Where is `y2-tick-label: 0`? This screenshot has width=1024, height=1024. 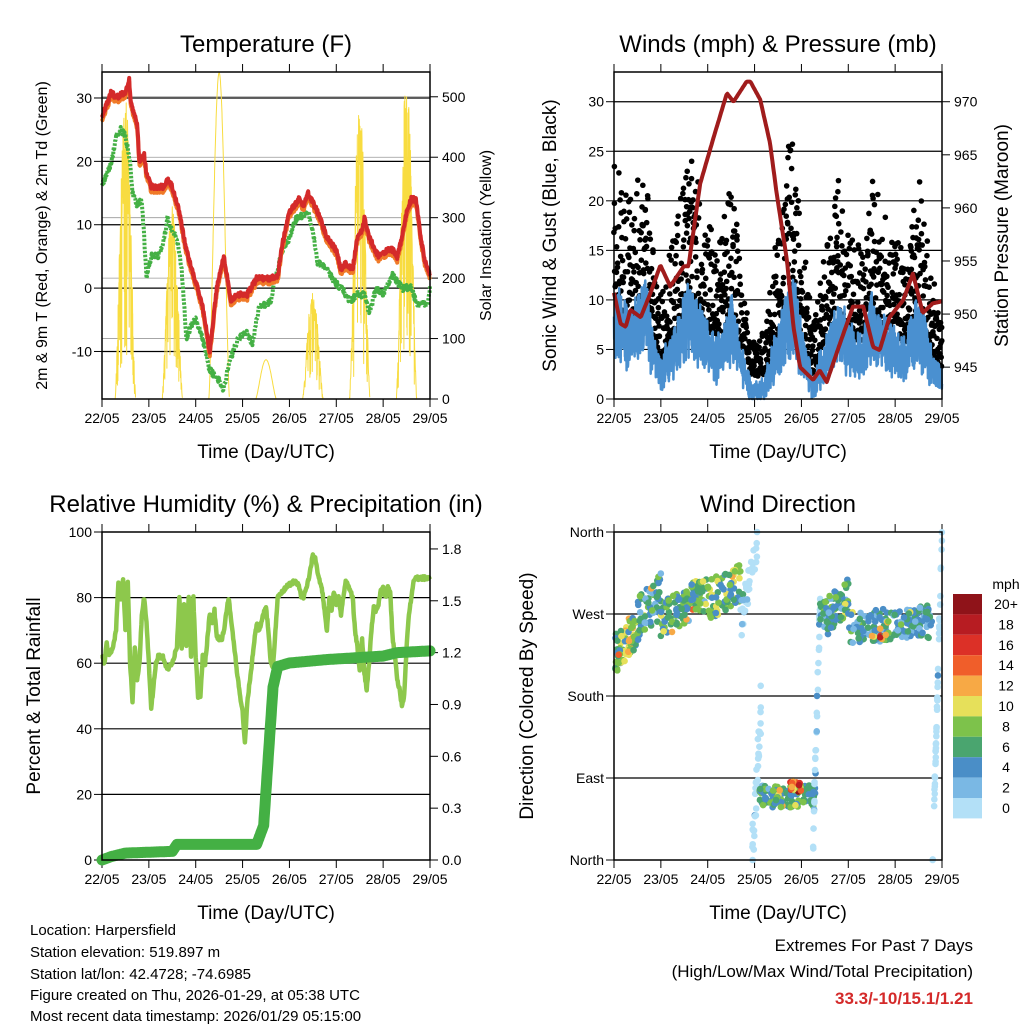
y2-tick-label: 0 is located at coordinates (446, 399).